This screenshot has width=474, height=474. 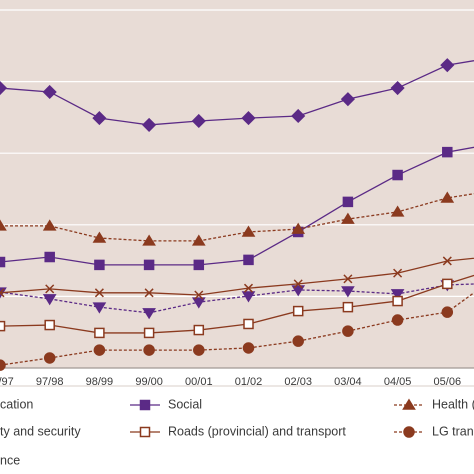 What do you see at coordinates (16, 404) in the screenshot?
I see `legend-label: cation` at bounding box center [16, 404].